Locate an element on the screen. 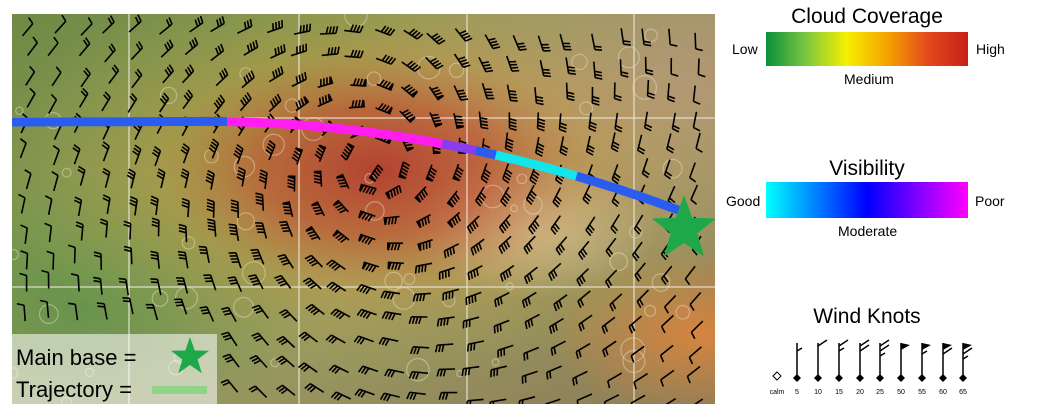 The image size is (1037, 414). wind-knot-label: 50 is located at coordinates (901, 392).